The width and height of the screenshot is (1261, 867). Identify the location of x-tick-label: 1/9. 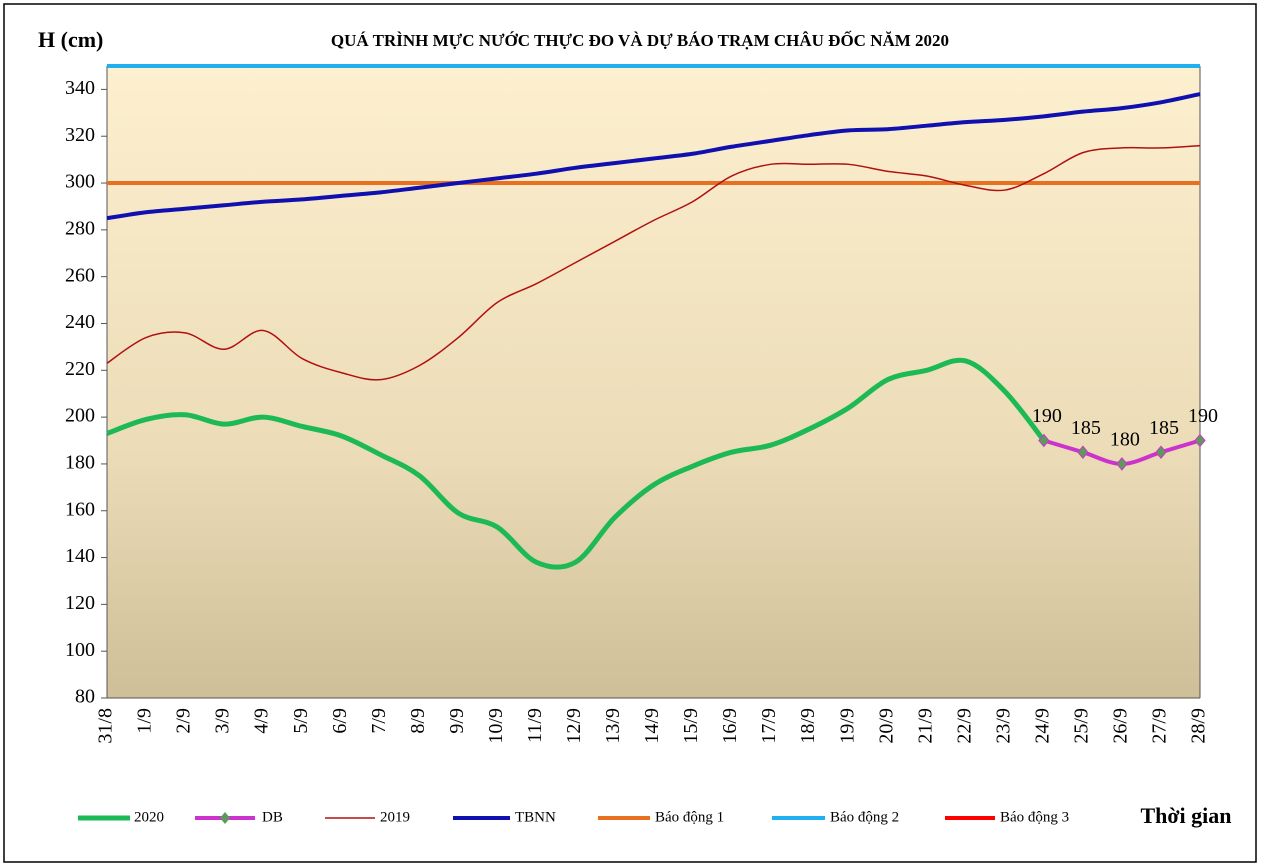
(145, 721).